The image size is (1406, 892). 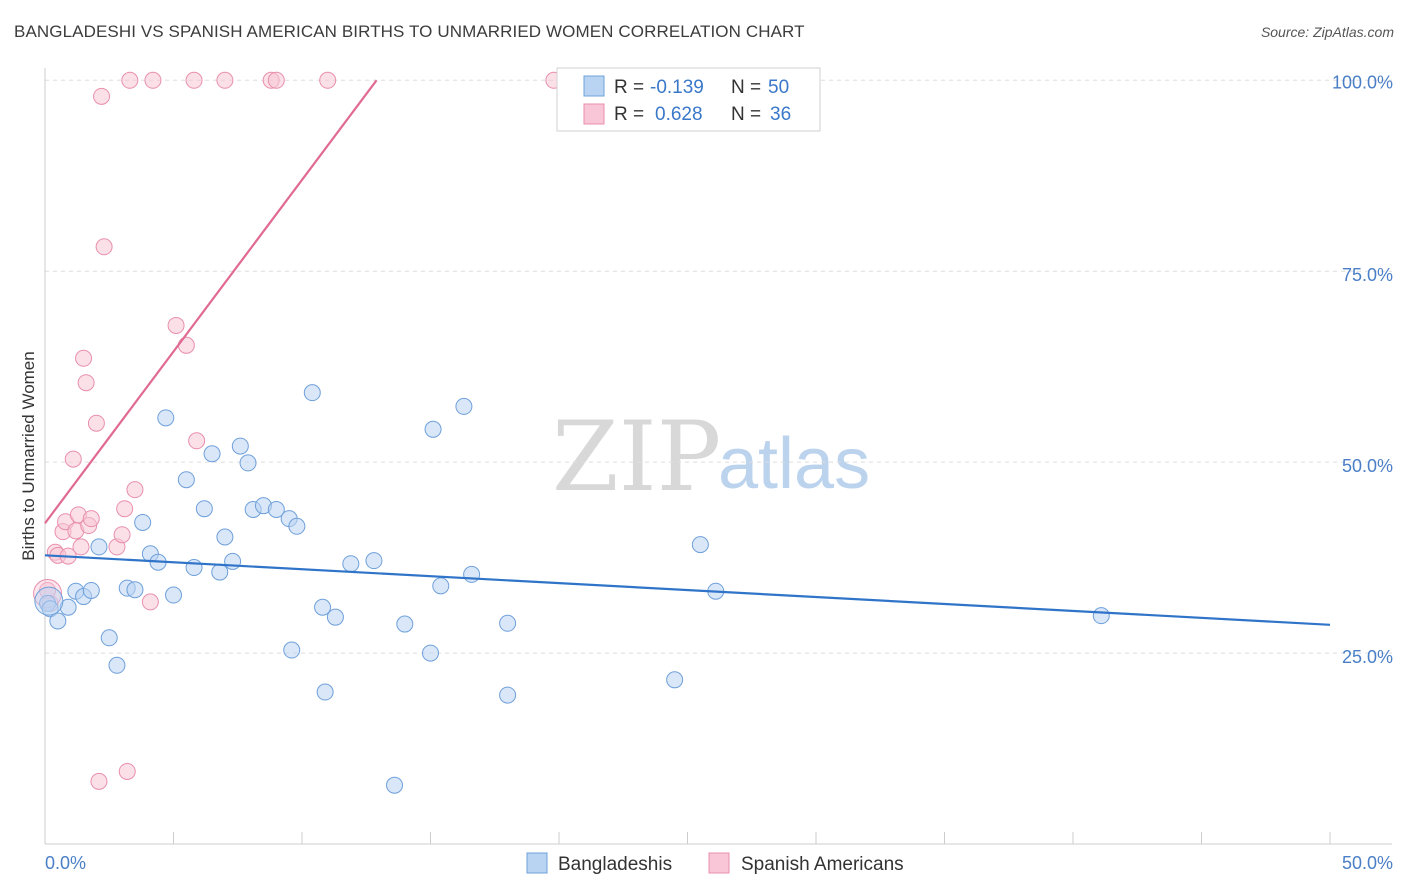 I want to click on x-tick-marks, so click(x=687, y=838).